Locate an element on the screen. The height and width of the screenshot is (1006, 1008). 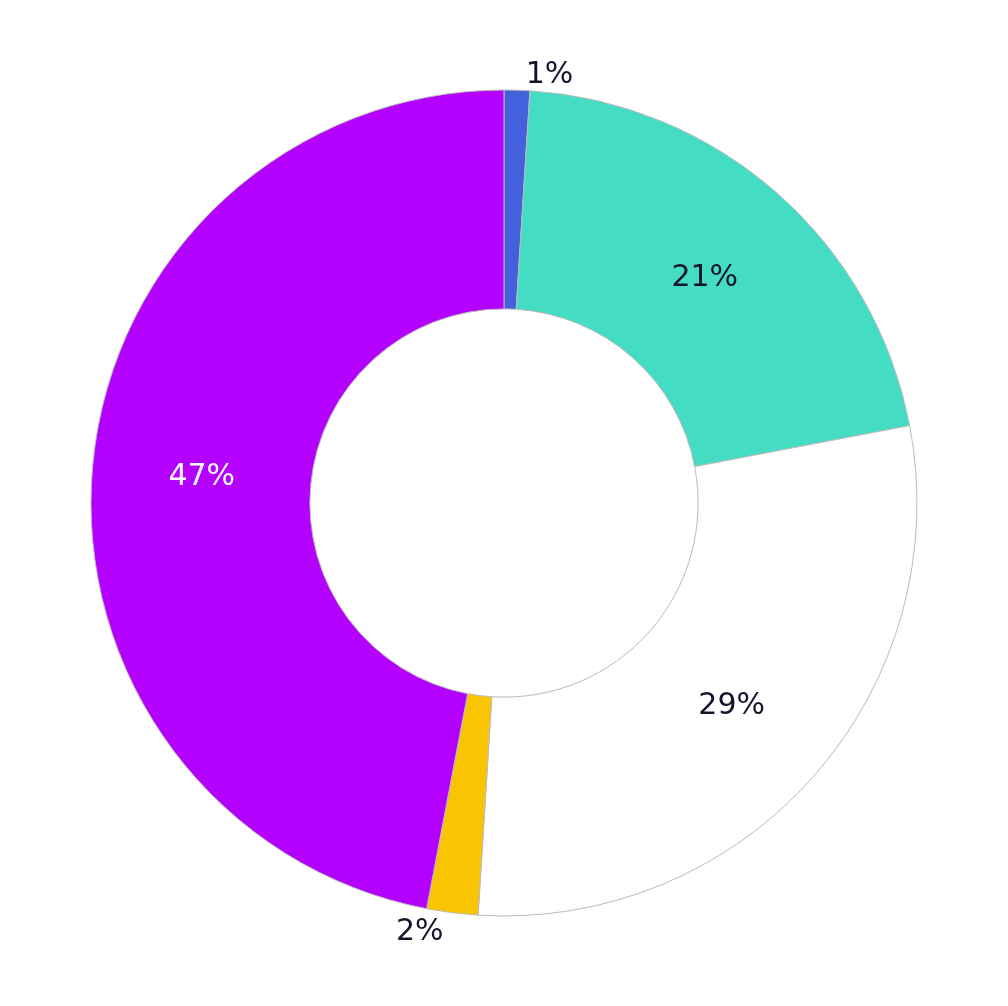
data-label: 21% is located at coordinates (705, 275).